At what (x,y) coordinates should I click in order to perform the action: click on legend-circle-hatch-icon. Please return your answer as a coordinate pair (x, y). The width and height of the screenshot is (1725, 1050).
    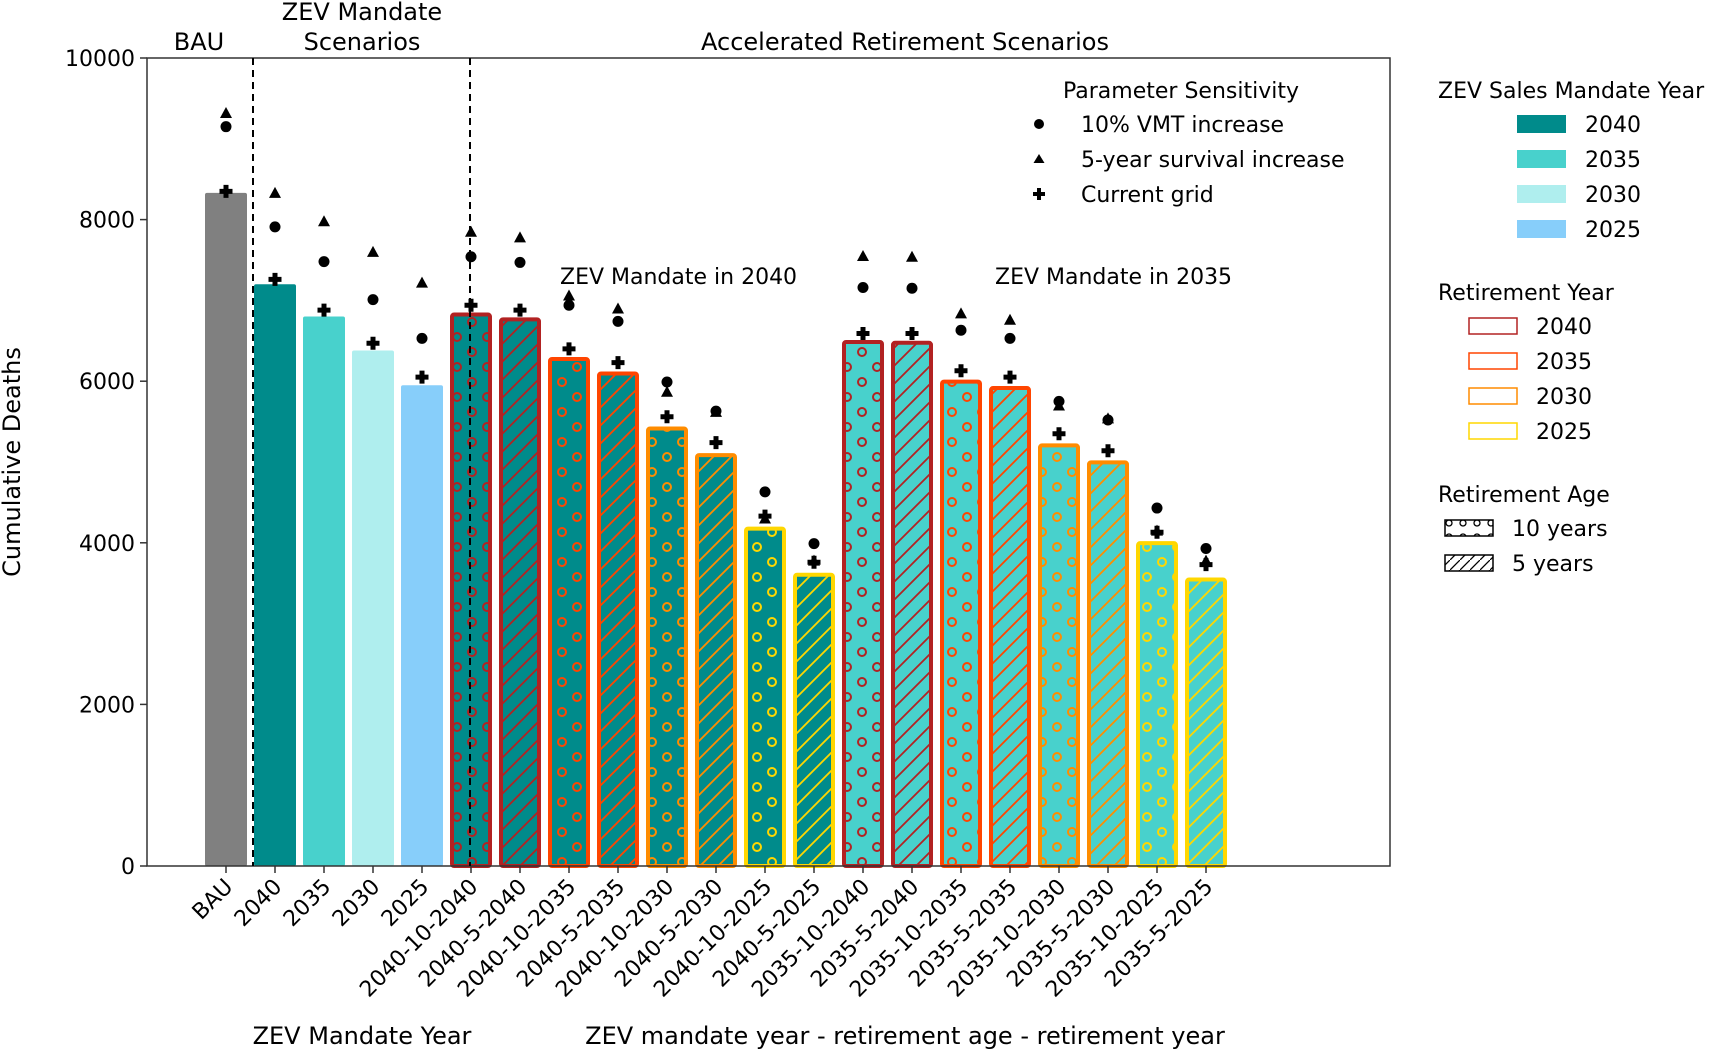
    Looking at the image, I should click on (1469, 528).